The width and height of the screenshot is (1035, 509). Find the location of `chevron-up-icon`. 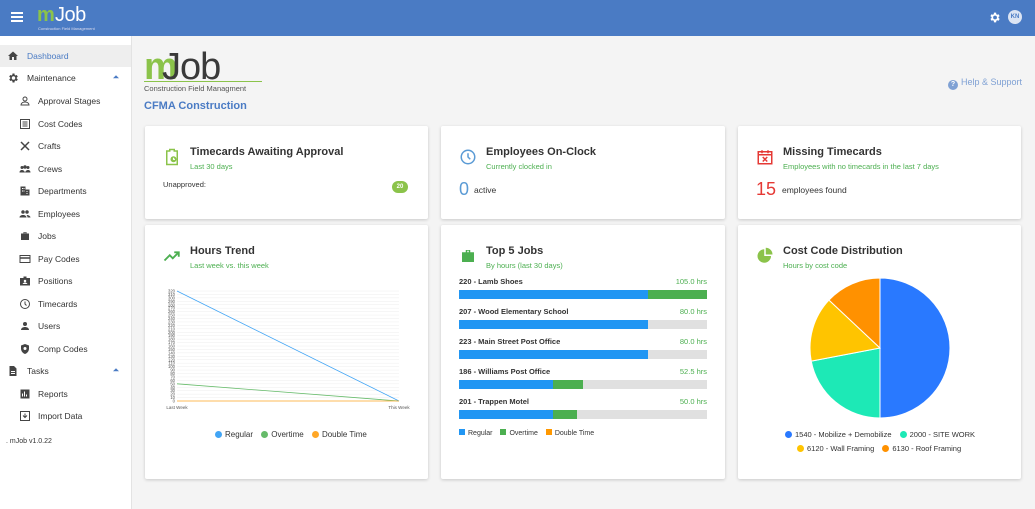

chevron-up-icon is located at coordinates (116, 370).